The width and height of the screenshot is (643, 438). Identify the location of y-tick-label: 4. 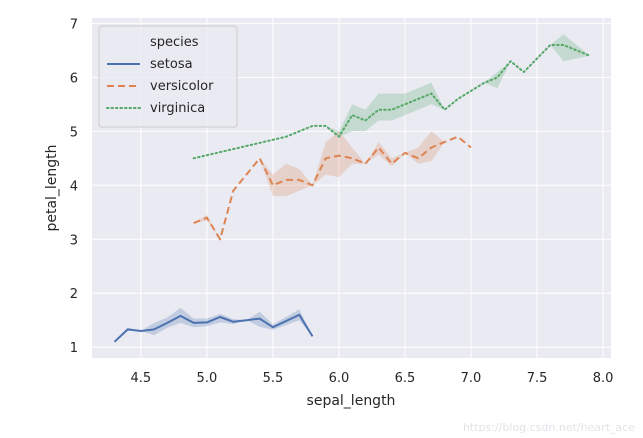
(74, 186).